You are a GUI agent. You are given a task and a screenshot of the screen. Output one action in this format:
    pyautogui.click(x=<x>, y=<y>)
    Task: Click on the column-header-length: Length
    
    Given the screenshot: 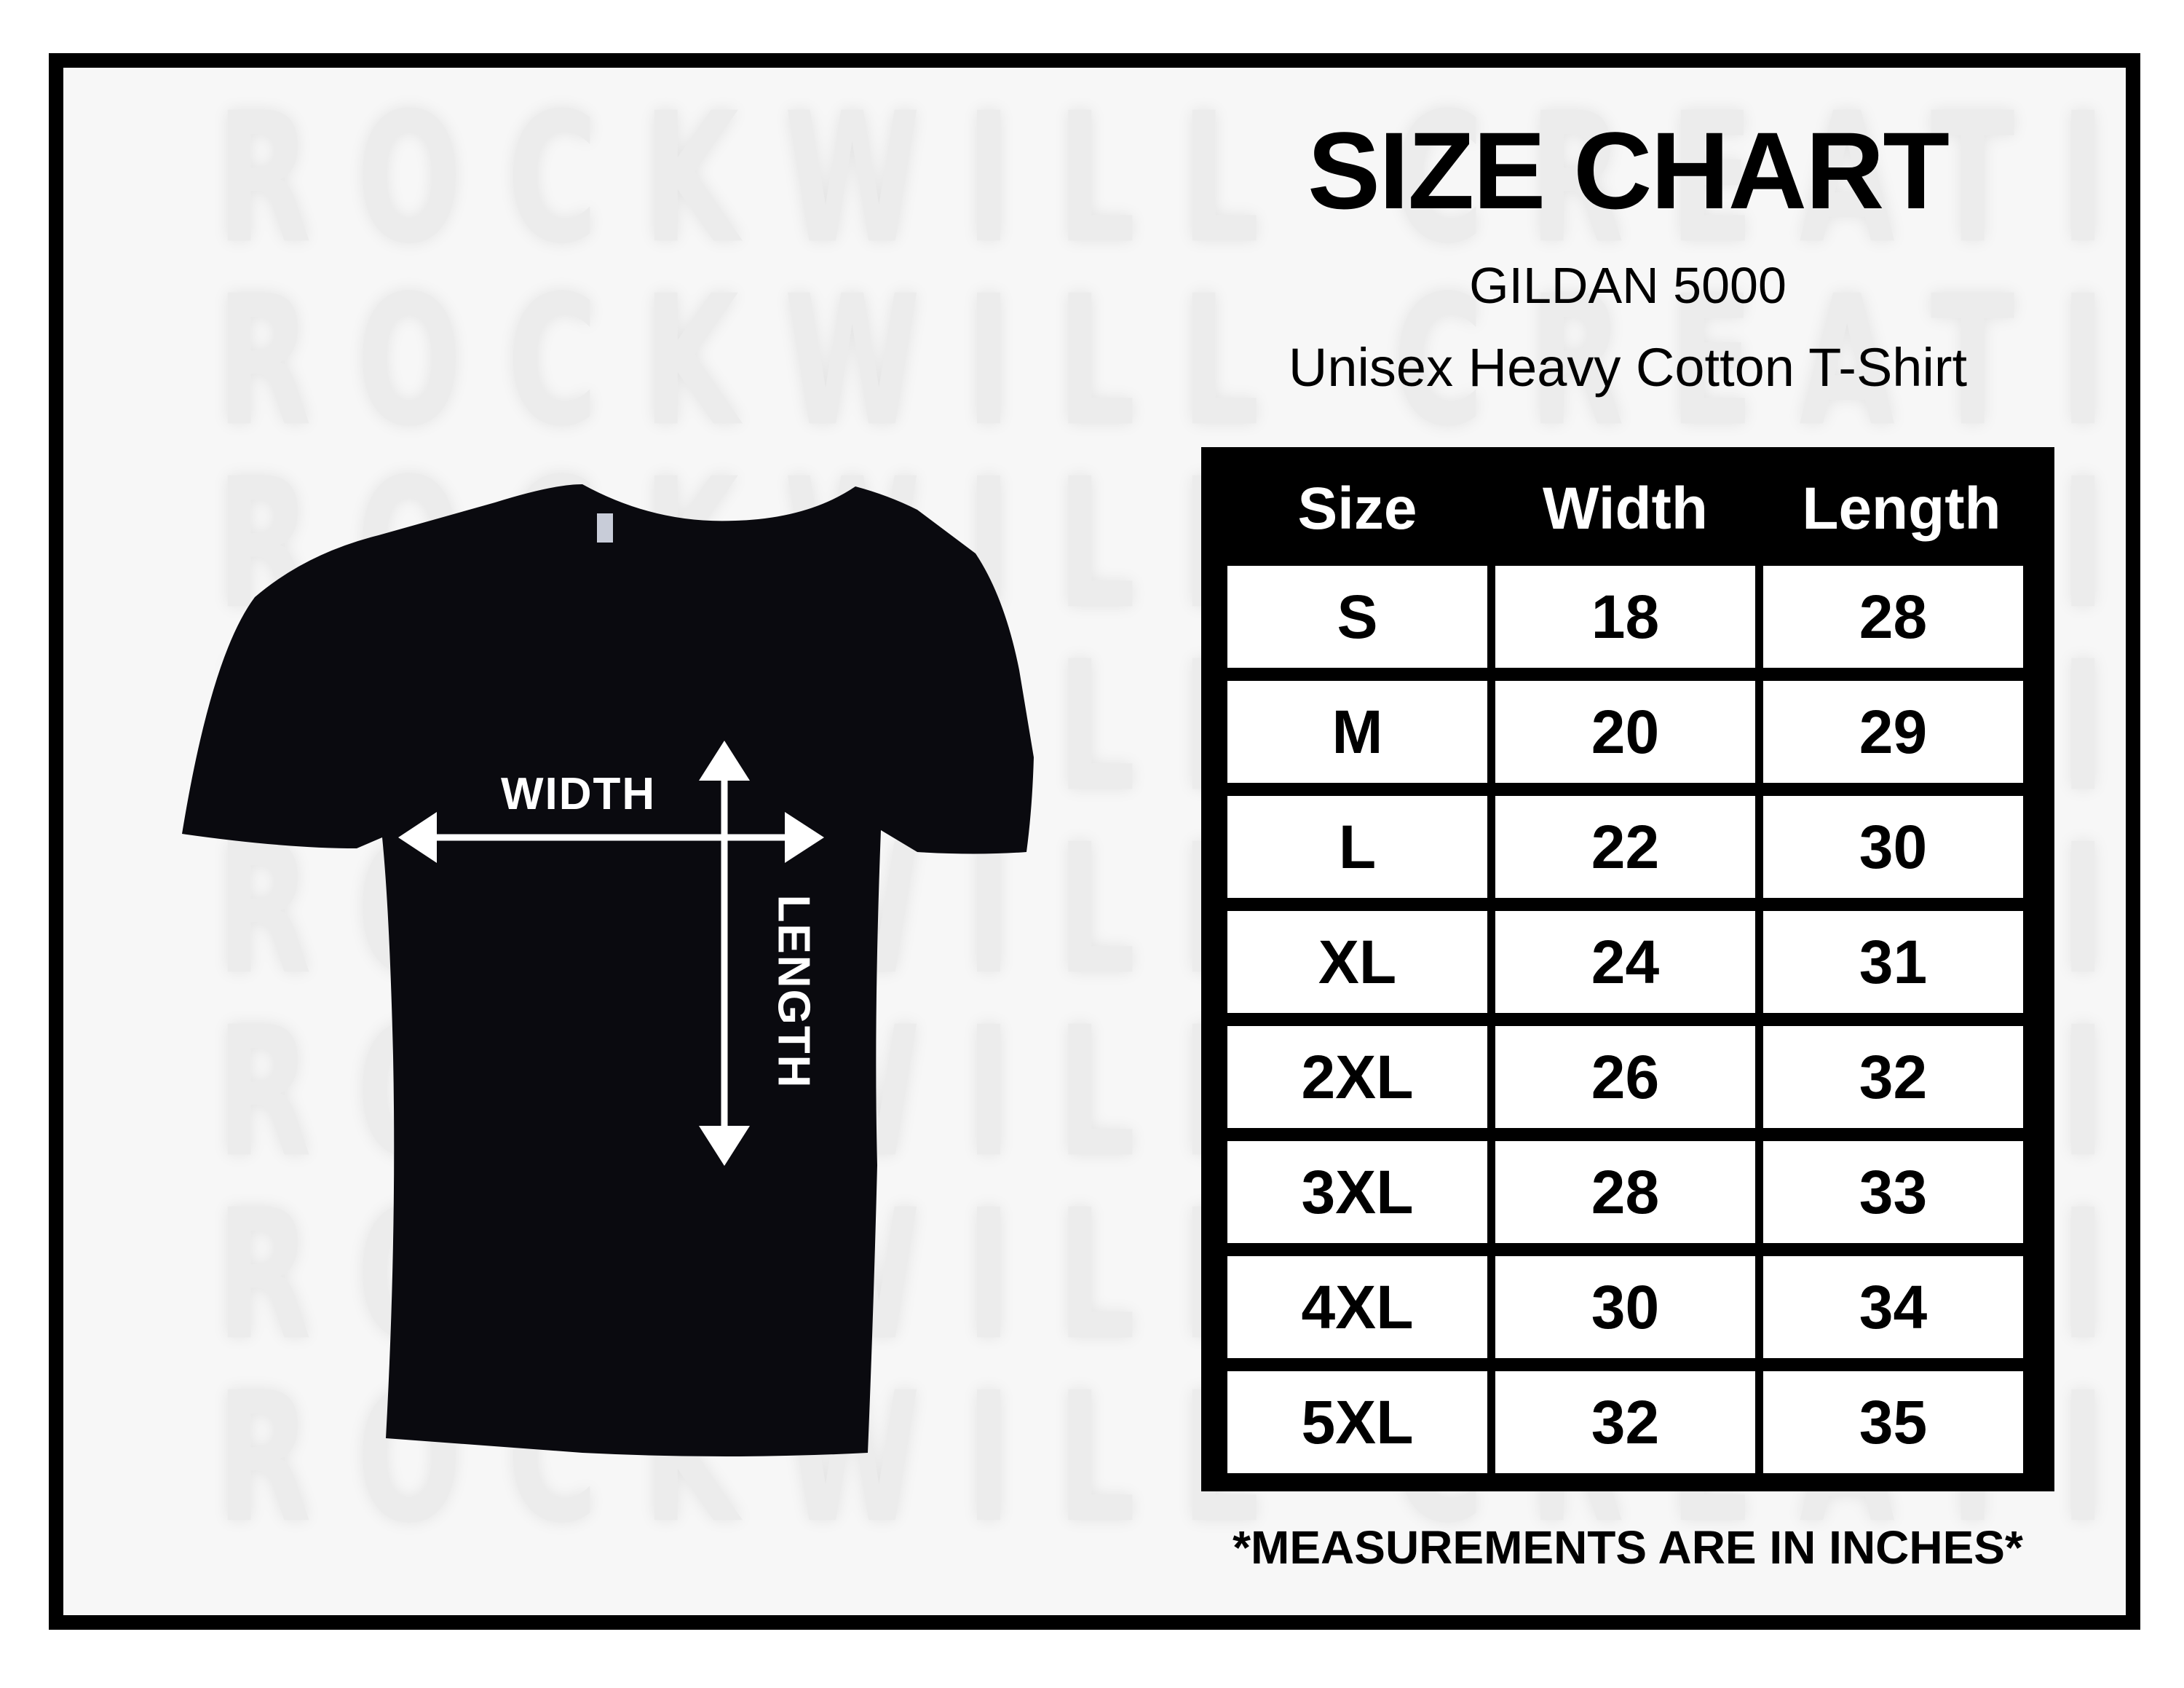 What is the action you would take?
    pyautogui.click(x=1901, y=509)
    